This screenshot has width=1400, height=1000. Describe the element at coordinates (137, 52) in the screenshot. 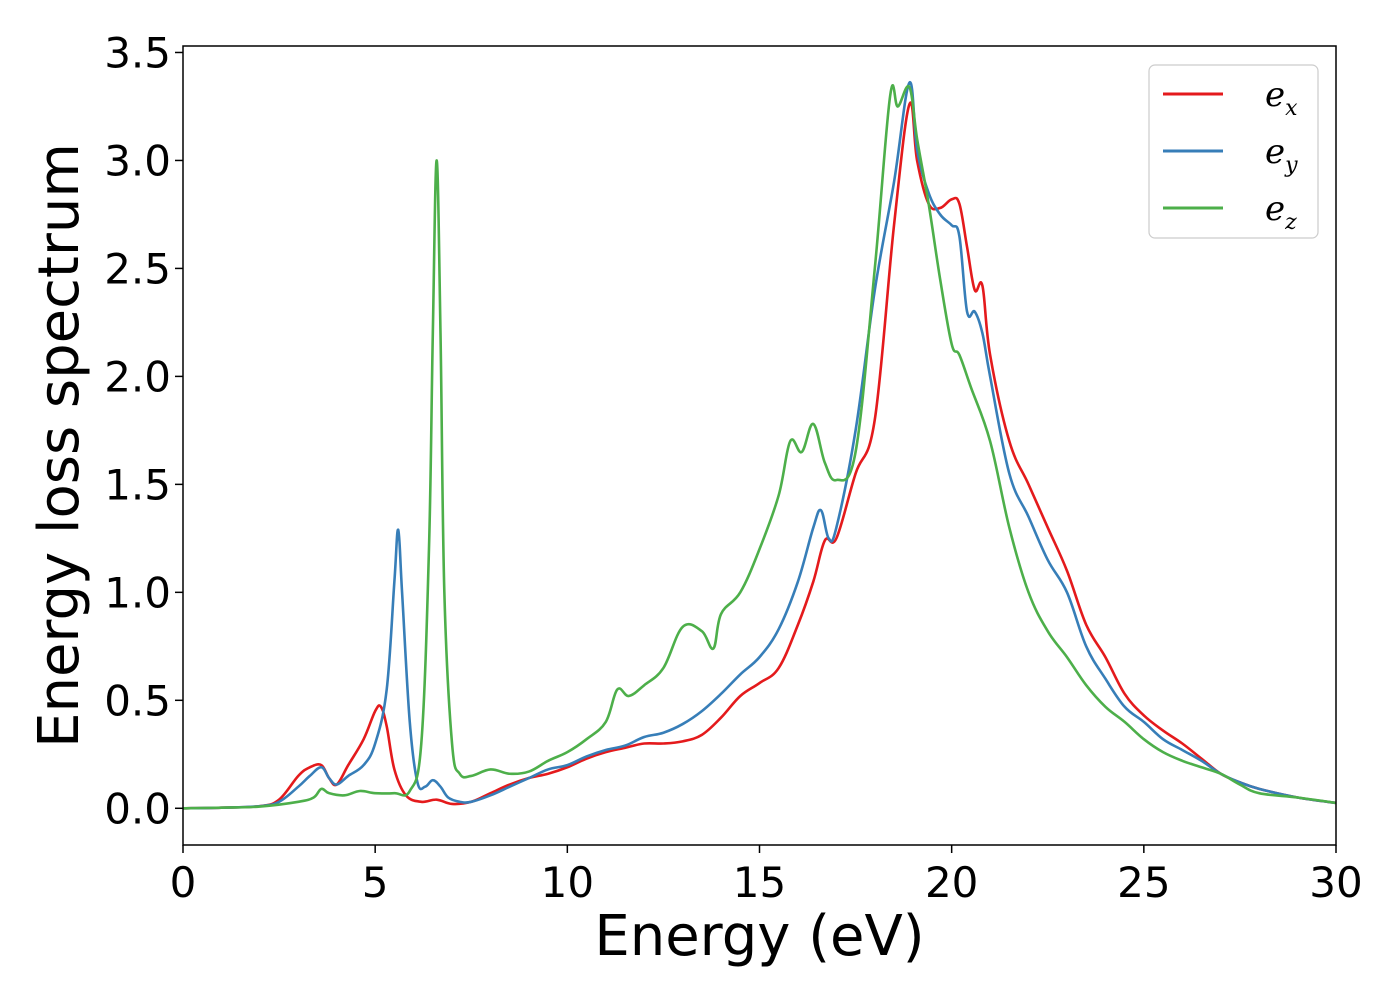

I see `y-tick-label: 3.5` at that location.